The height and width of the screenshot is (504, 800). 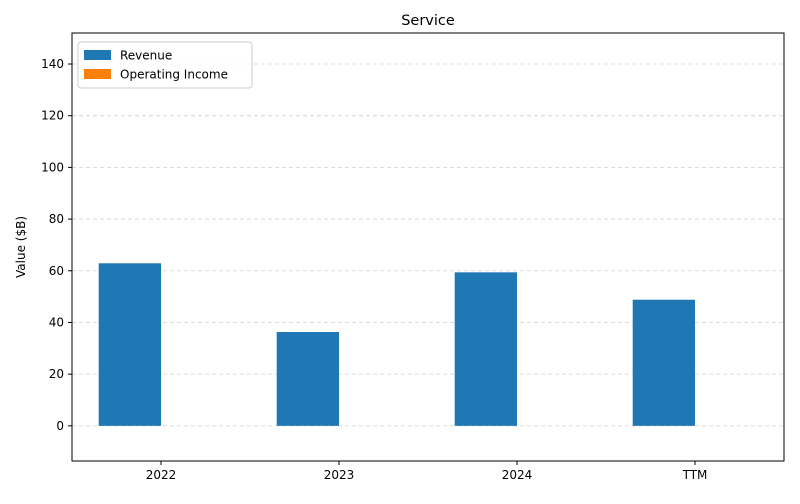 I want to click on x-tick-label: 2023, so click(x=339, y=475).